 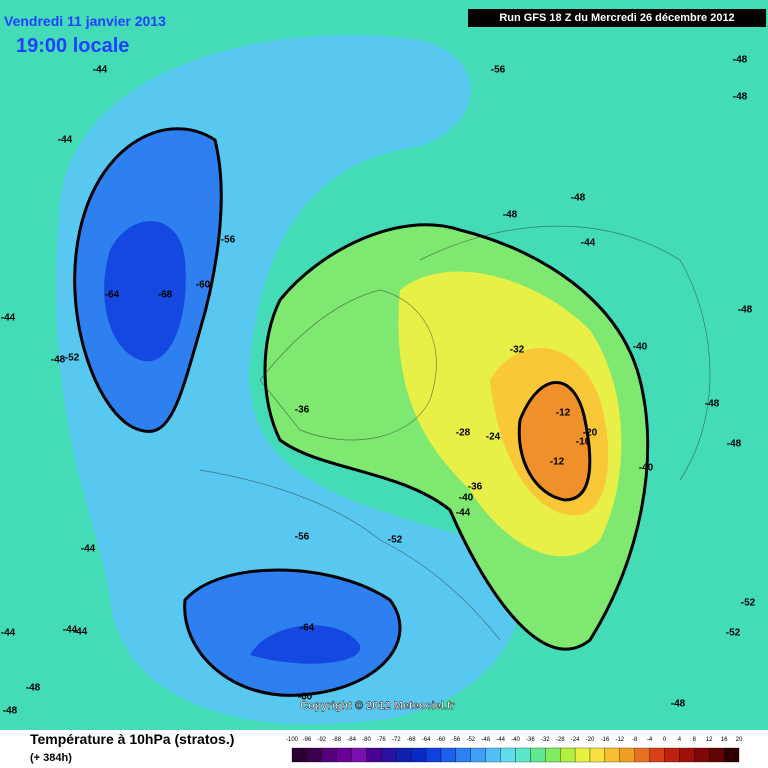 I want to click on time-label: 19:00 locale, so click(x=72, y=46).